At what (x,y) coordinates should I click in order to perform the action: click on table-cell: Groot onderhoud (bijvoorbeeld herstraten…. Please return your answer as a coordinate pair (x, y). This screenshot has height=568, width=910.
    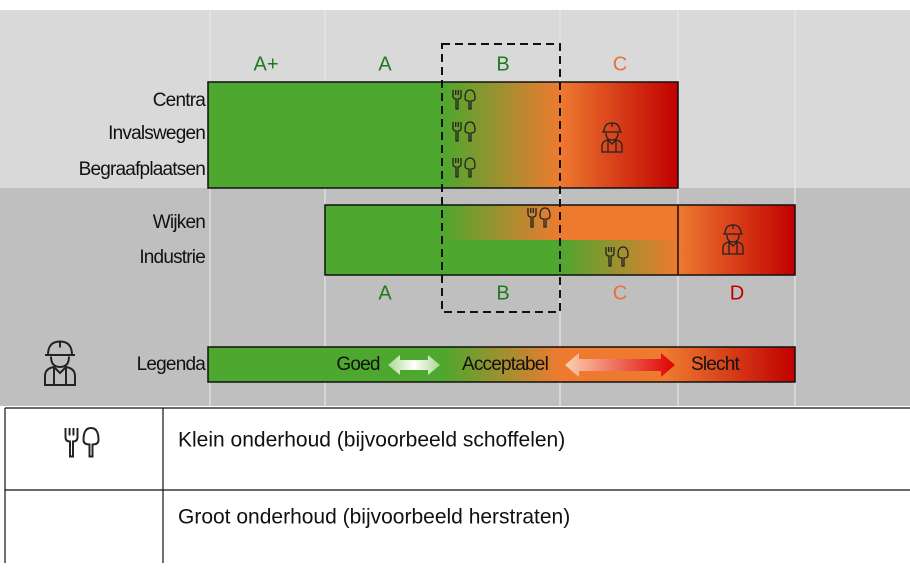
    Looking at the image, I should click on (374, 517).